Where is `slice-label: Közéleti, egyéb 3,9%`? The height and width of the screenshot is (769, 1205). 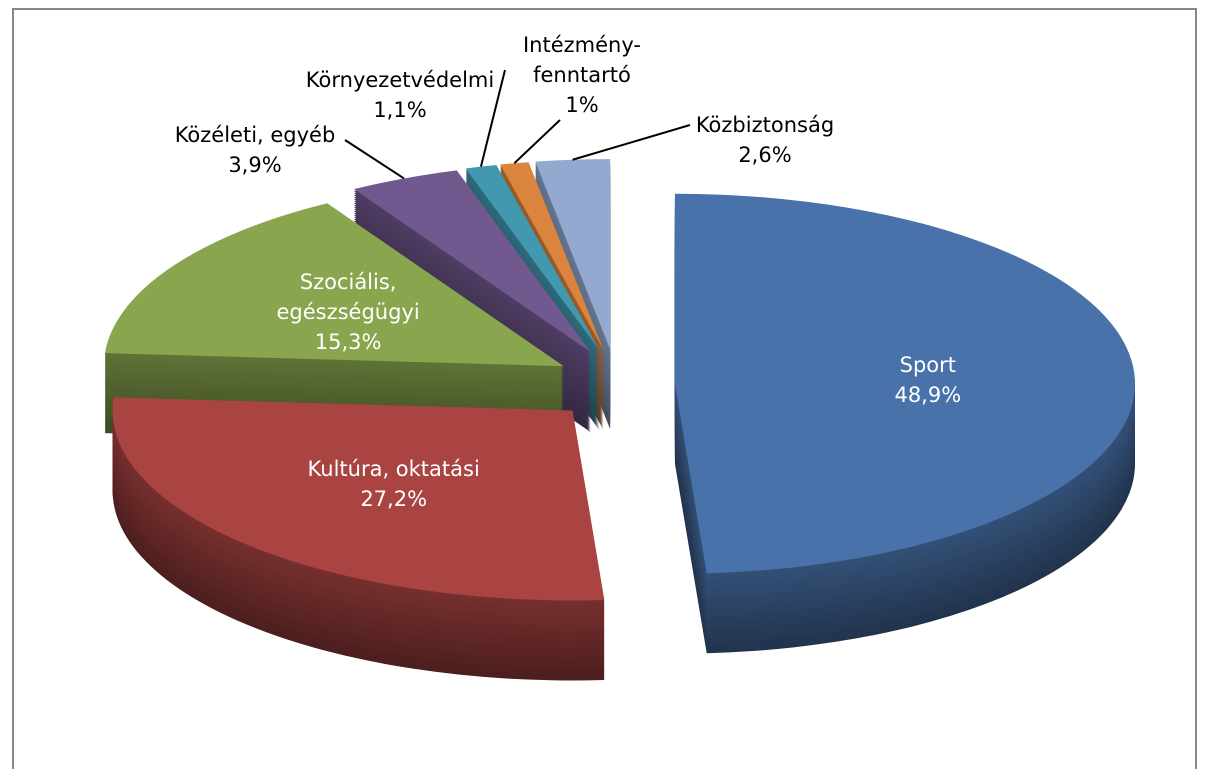
slice-label: Közéleti, egyéb 3,9% is located at coordinates (255, 150).